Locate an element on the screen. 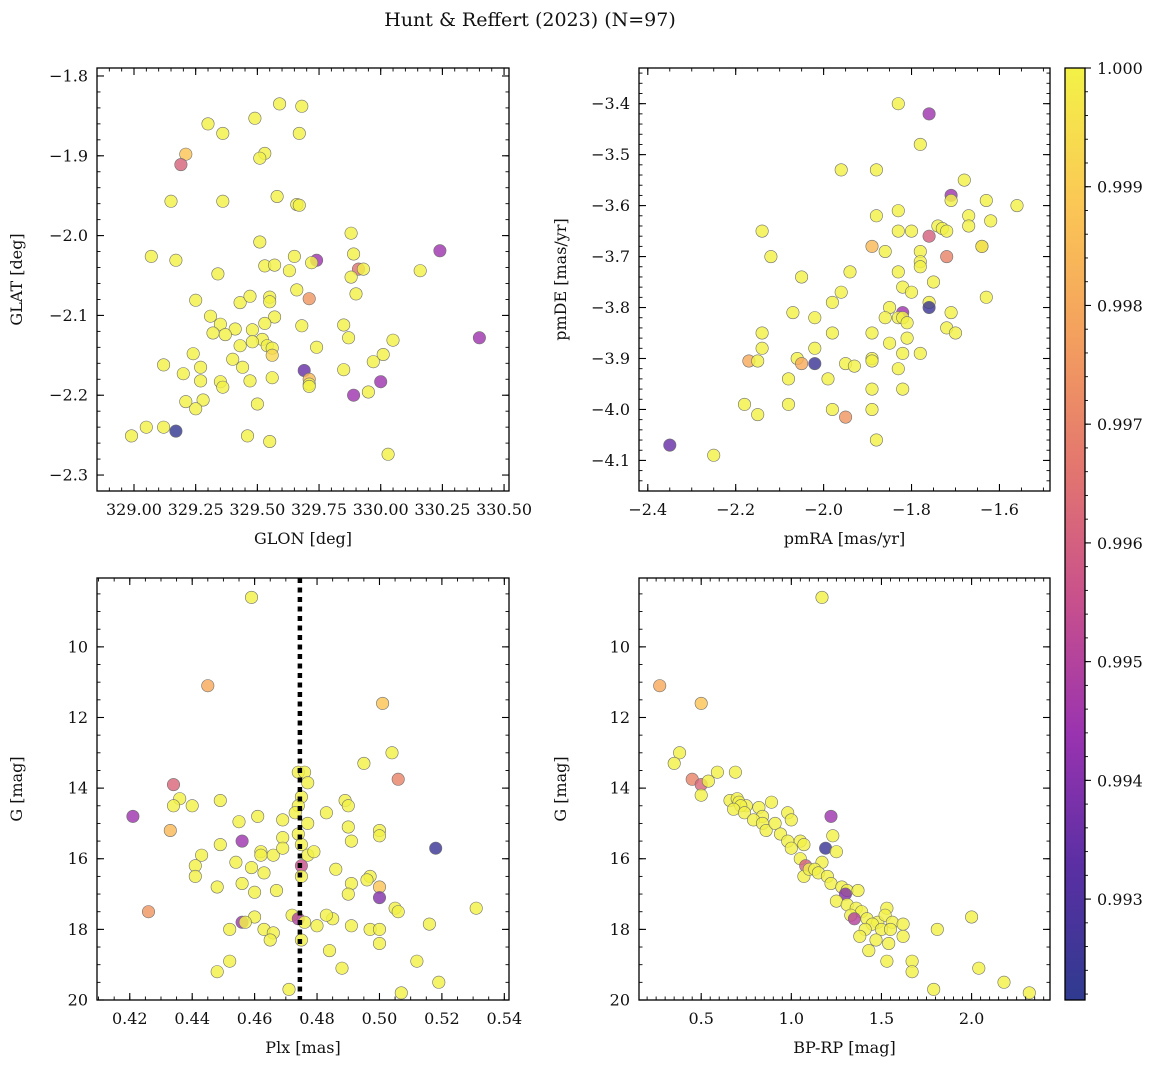 The image size is (1161, 1067). y-tick-label: 10 is located at coordinates (620, 646).